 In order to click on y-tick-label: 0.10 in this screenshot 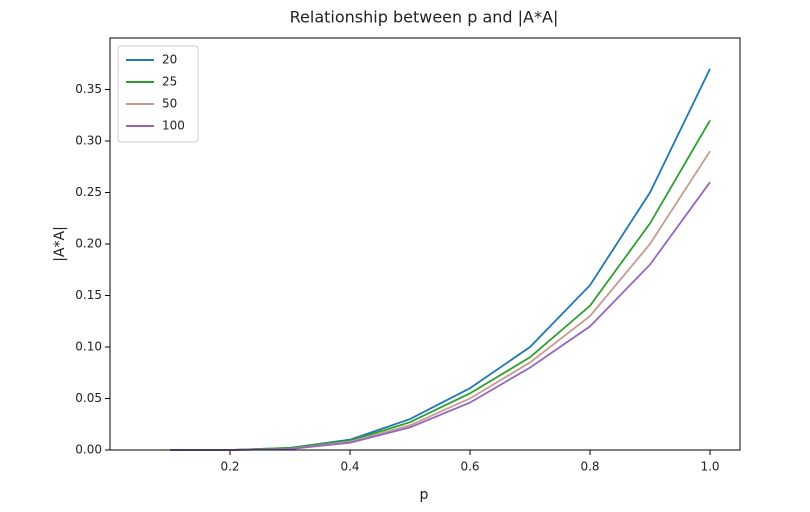, I will do `click(88, 347)`.